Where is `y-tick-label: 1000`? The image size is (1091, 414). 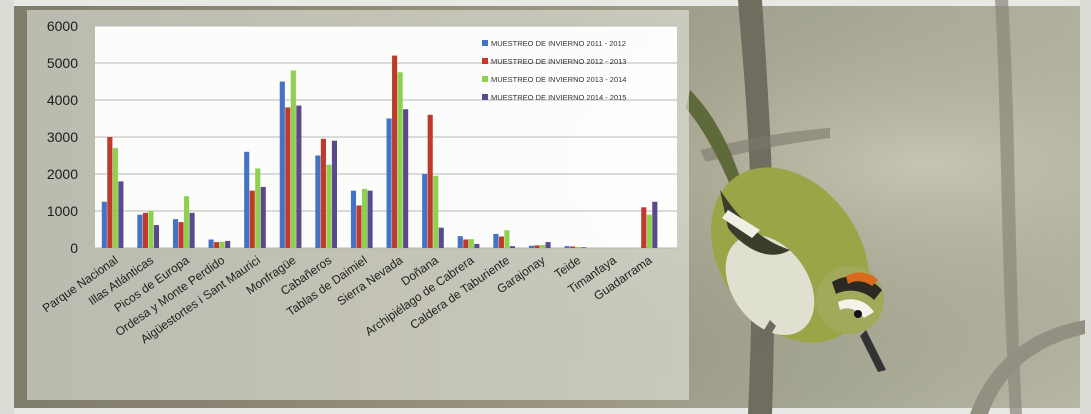
y-tick-label: 1000 is located at coordinates (62, 211).